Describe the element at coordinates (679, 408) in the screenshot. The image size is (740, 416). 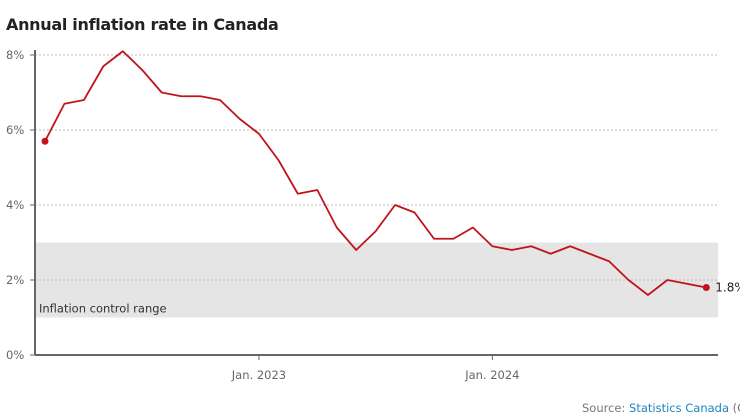
I see `source-link: Statistics Canada` at that location.